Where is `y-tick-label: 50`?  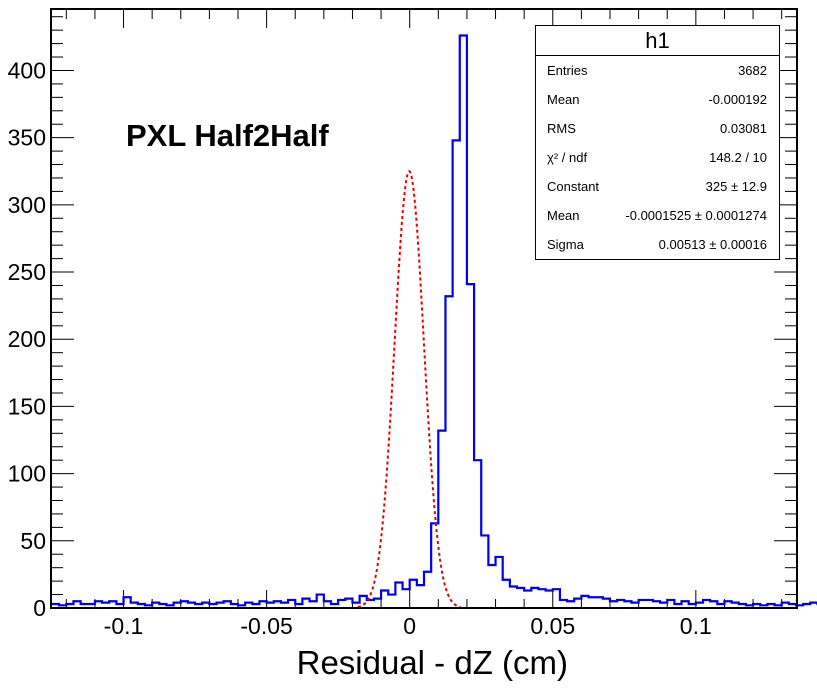 y-tick-label: 50 is located at coordinates (33, 541).